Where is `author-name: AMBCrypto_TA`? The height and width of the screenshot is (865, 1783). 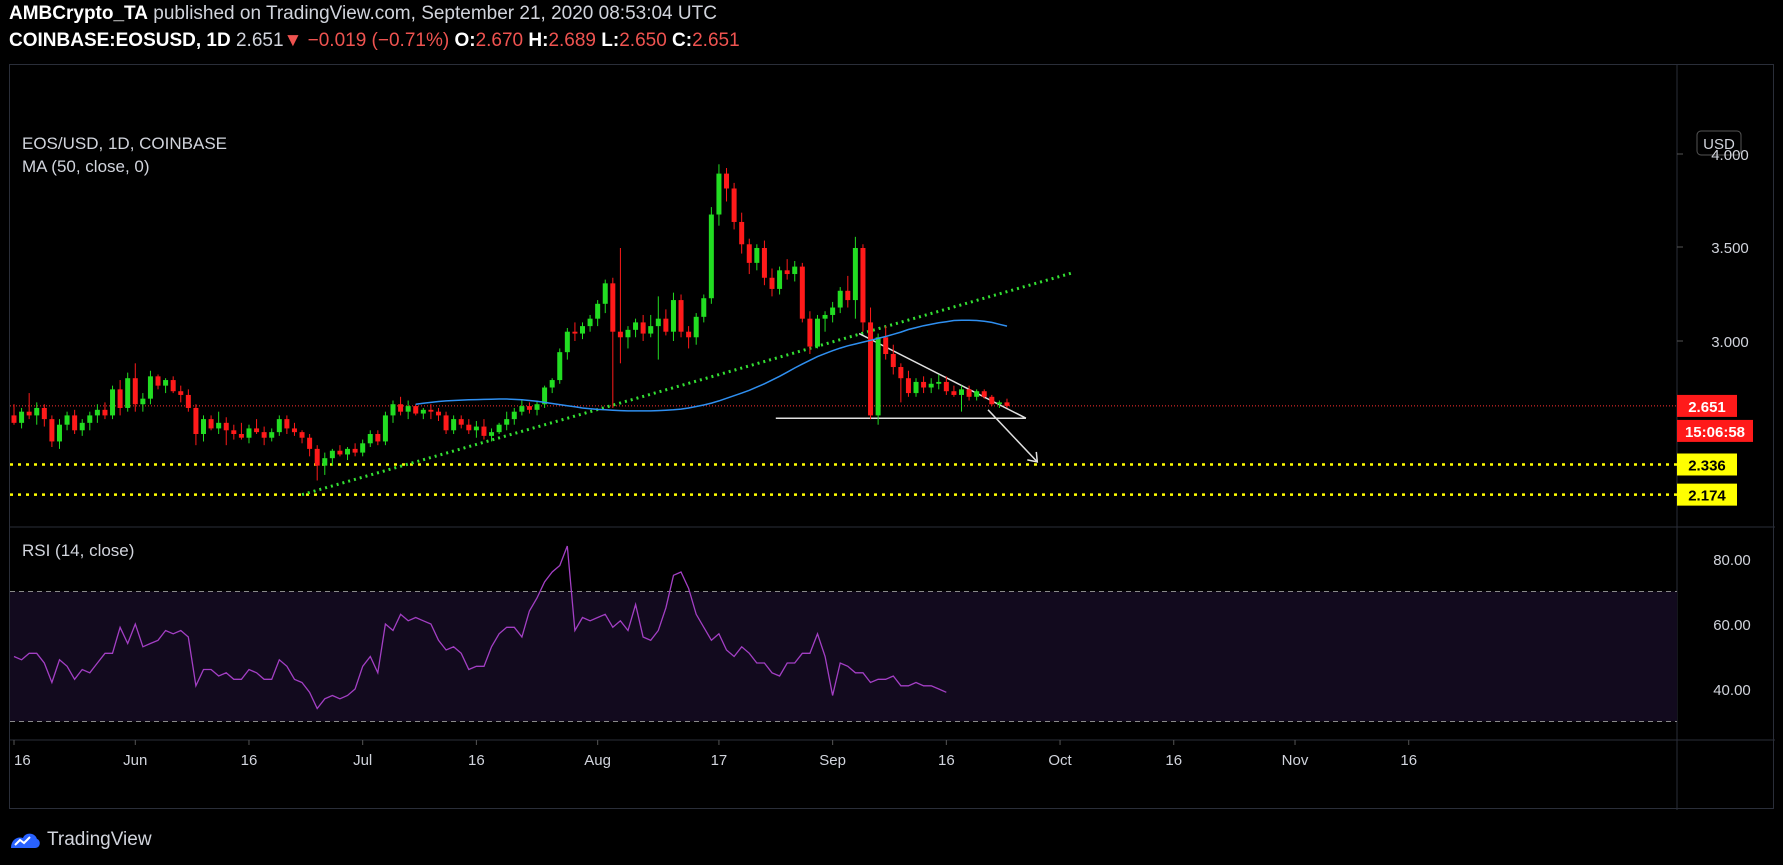 author-name: AMBCrypto_TA is located at coordinates (78, 13).